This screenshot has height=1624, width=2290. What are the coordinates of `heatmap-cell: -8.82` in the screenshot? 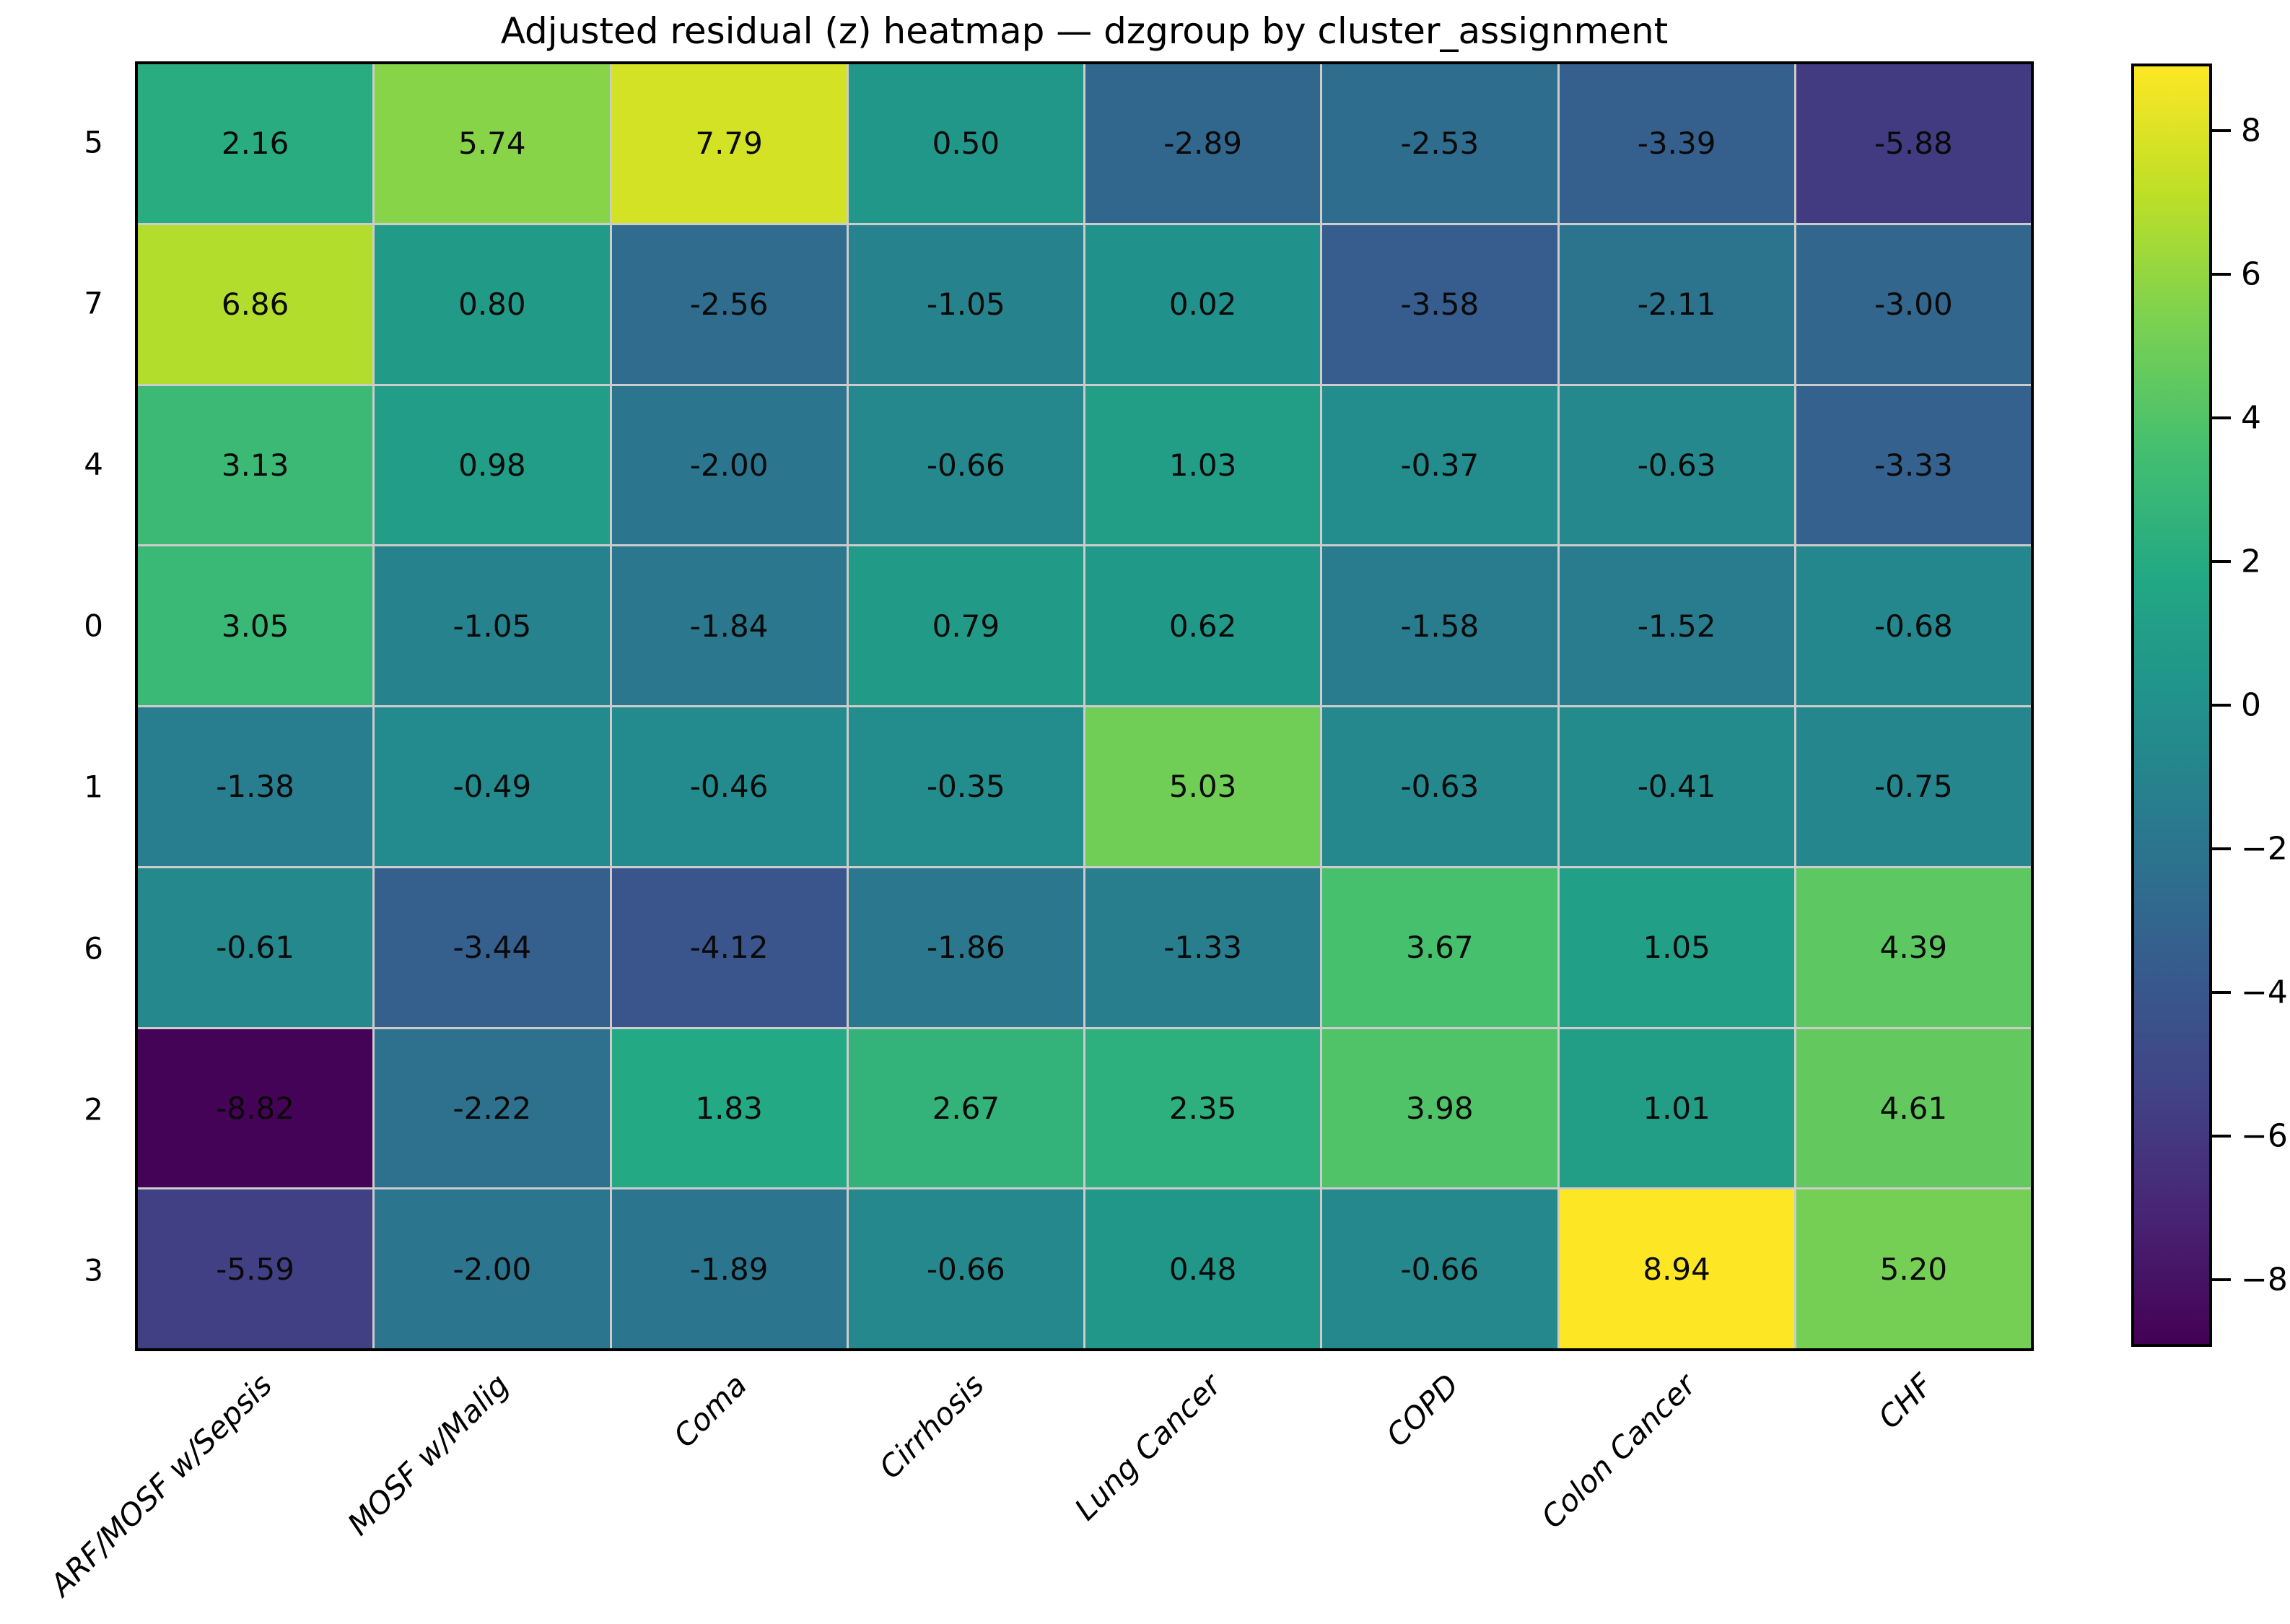 It's located at (256, 1108).